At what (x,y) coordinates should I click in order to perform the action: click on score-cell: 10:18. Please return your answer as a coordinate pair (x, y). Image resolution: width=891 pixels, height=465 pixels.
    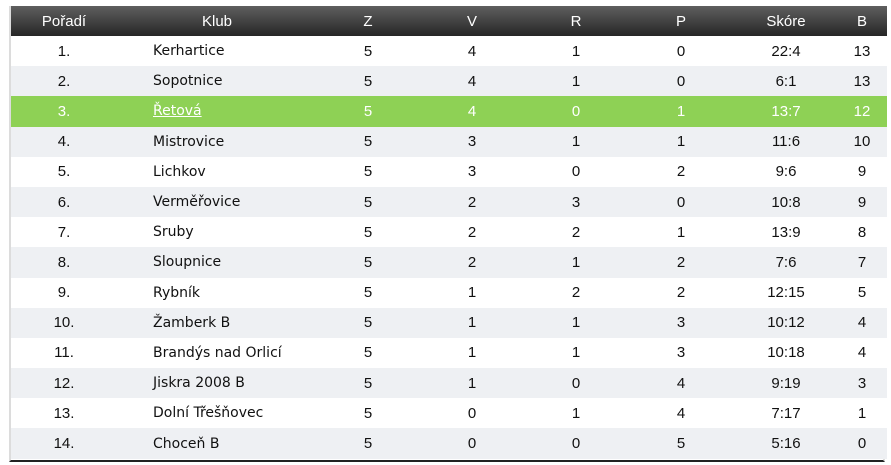
    Looking at the image, I should click on (786, 353).